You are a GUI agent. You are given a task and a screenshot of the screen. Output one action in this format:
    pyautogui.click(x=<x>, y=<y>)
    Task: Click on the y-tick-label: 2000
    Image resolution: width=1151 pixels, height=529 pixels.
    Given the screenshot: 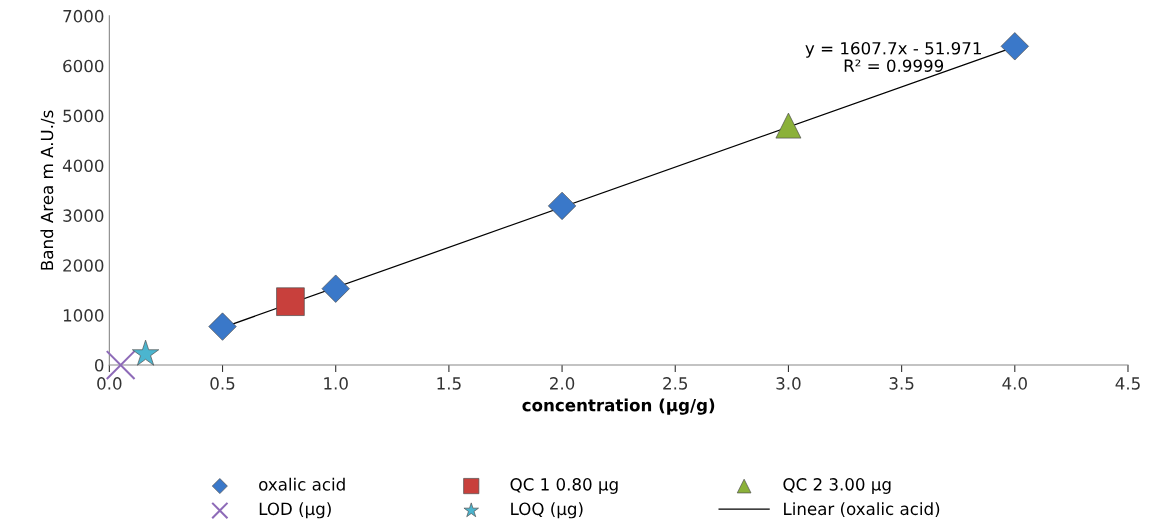 What is the action you would take?
    pyautogui.click(x=83, y=265)
    